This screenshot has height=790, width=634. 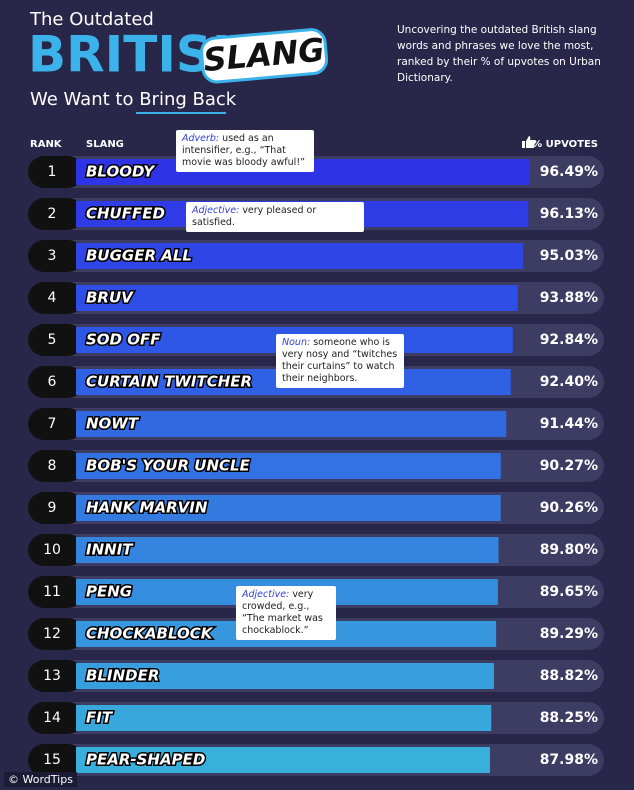 What do you see at coordinates (52, 382) in the screenshot?
I see `rank-label: 6` at bounding box center [52, 382].